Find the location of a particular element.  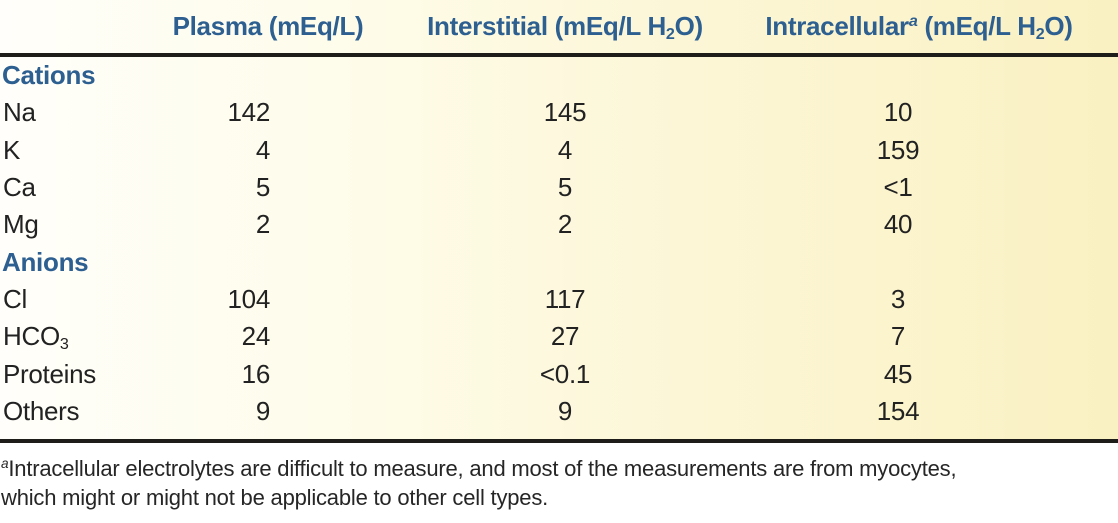

table-row: Na 142 145 10 is located at coordinates (559, 112).